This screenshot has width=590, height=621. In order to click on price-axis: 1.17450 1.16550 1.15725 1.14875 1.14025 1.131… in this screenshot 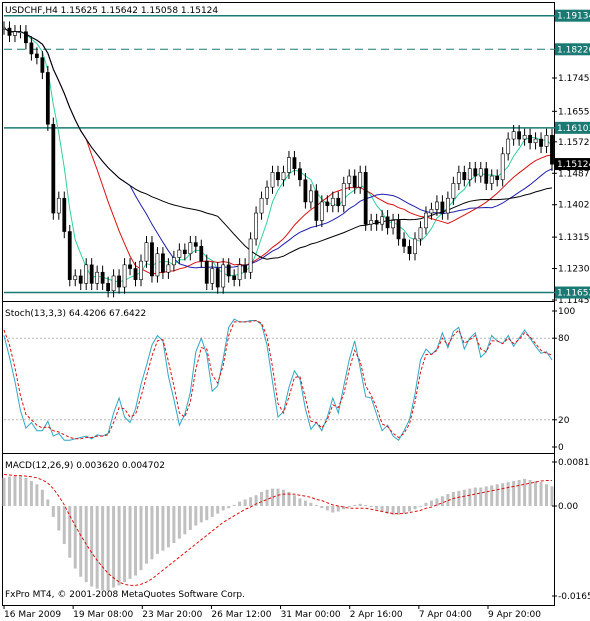, I will do `click(571, 305)`.